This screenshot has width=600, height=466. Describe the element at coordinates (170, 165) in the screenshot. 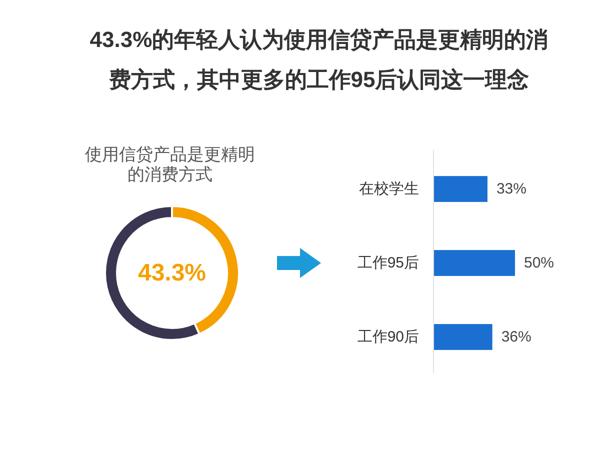

I see `chart-title: 使用信贷产品是更精明的消费方式` at that location.